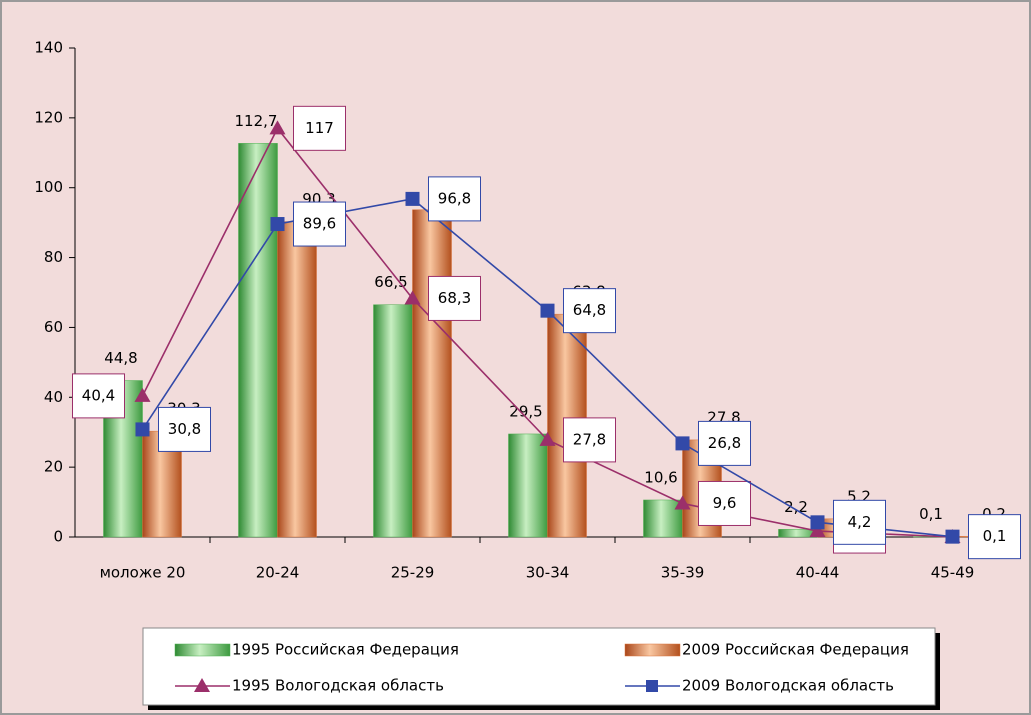  I want to click on line-value-label: 30,8, so click(184, 429).